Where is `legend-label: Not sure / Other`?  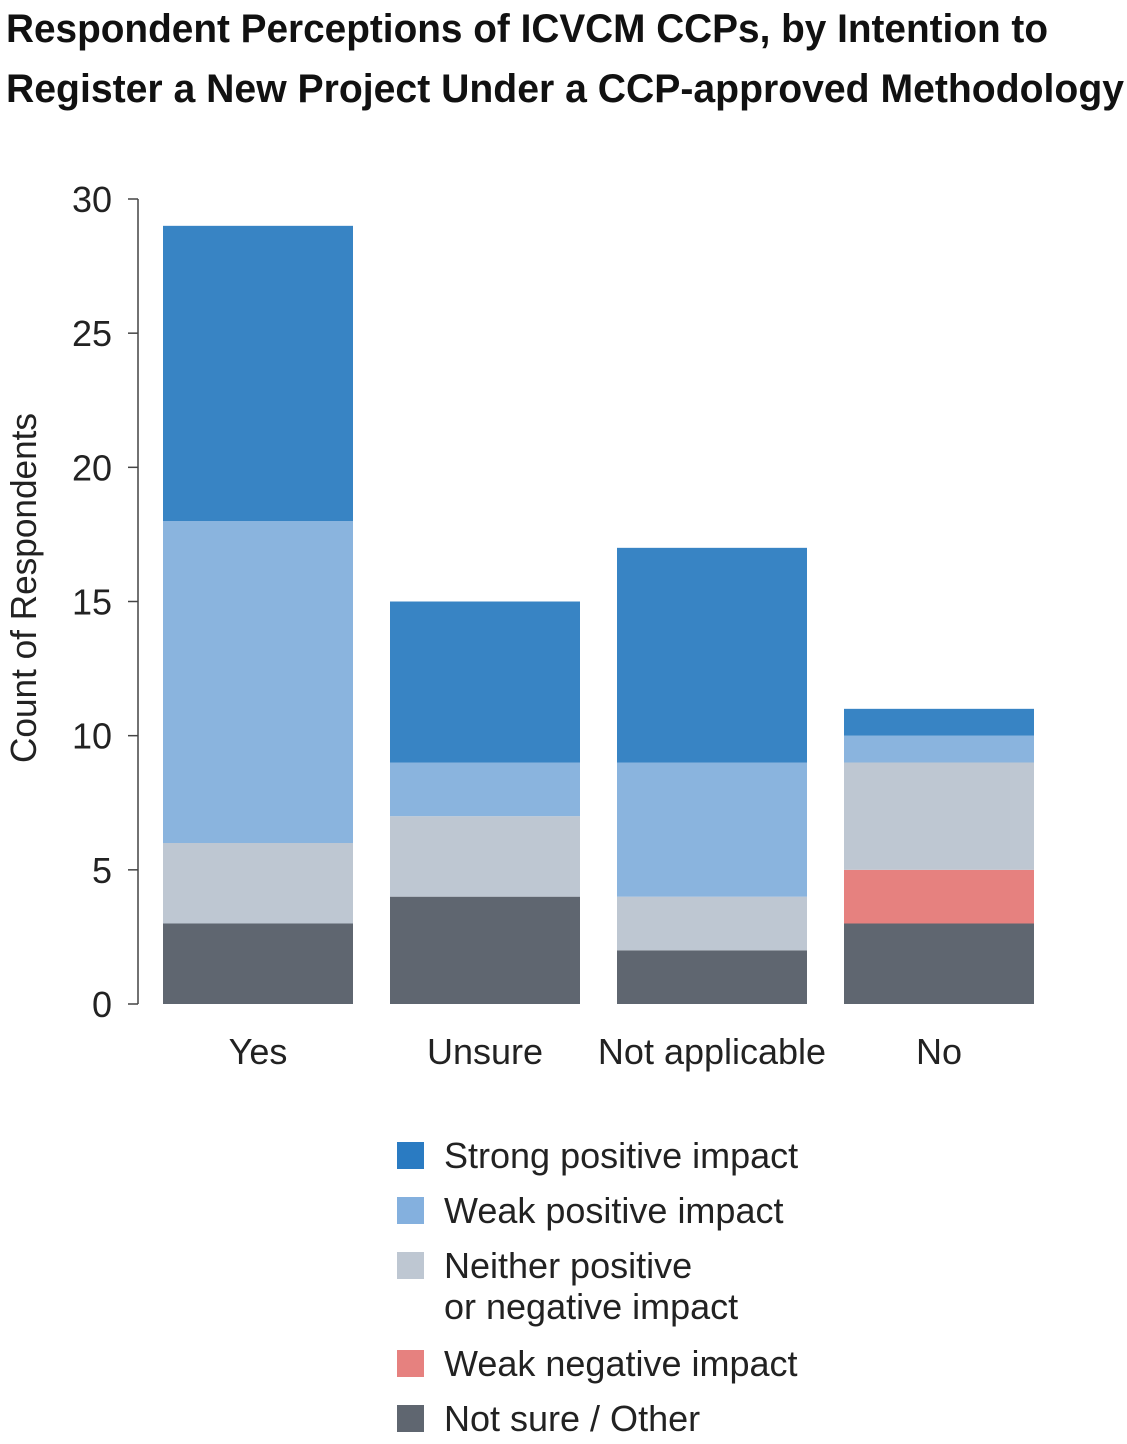
legend-label: Not sure / Other is located at coordinates (572, 1418).